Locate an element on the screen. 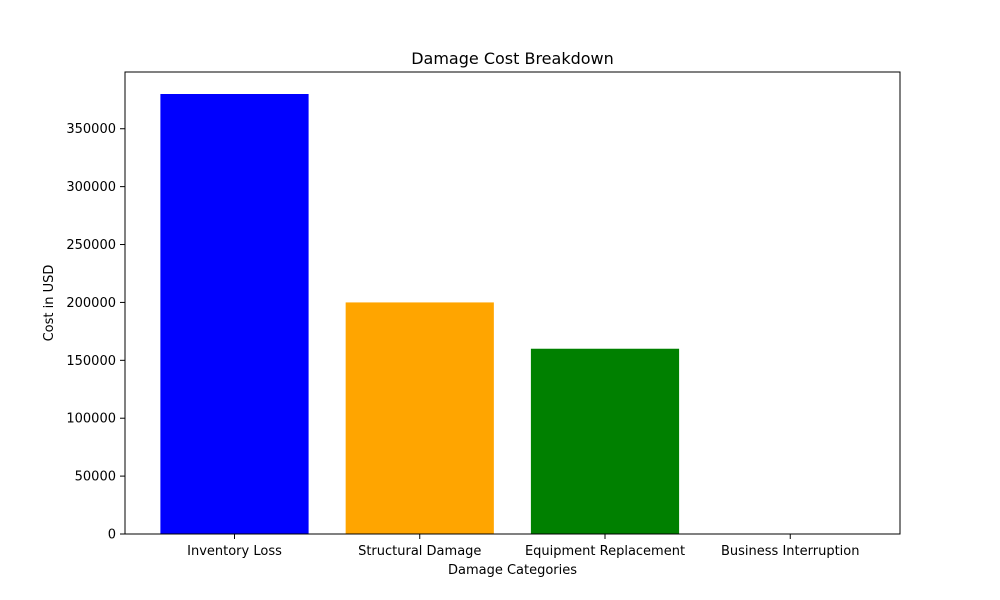  y-tick-label: 50000 is located at coordinates (95, 477).